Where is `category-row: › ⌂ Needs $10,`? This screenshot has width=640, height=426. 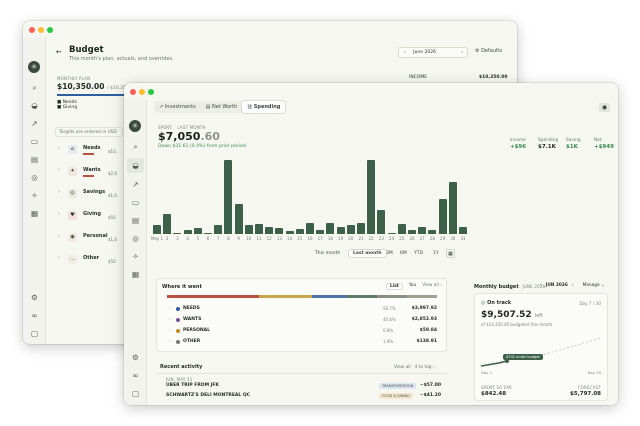
category-row: › ⌂ Needs $10, is located at coordinates (91, 151).